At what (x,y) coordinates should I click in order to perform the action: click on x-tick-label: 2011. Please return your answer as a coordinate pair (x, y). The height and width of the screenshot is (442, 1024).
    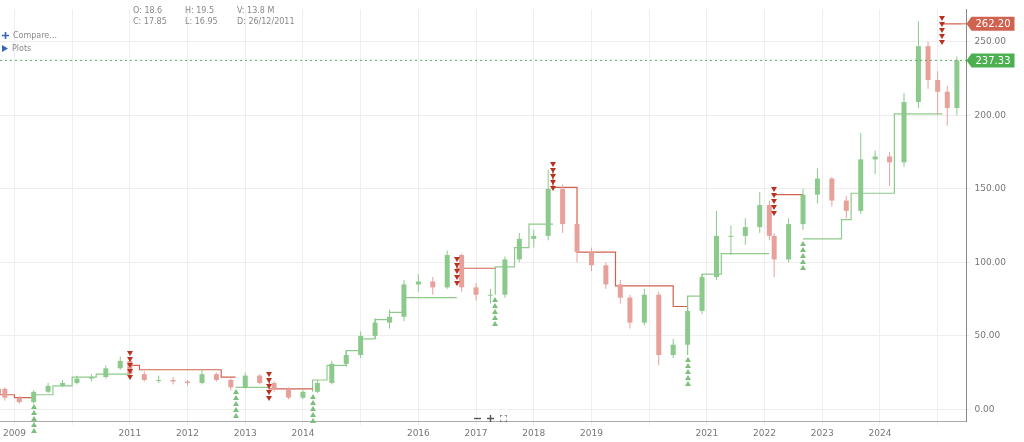
    Looking at the image, I should click on (130, 432).